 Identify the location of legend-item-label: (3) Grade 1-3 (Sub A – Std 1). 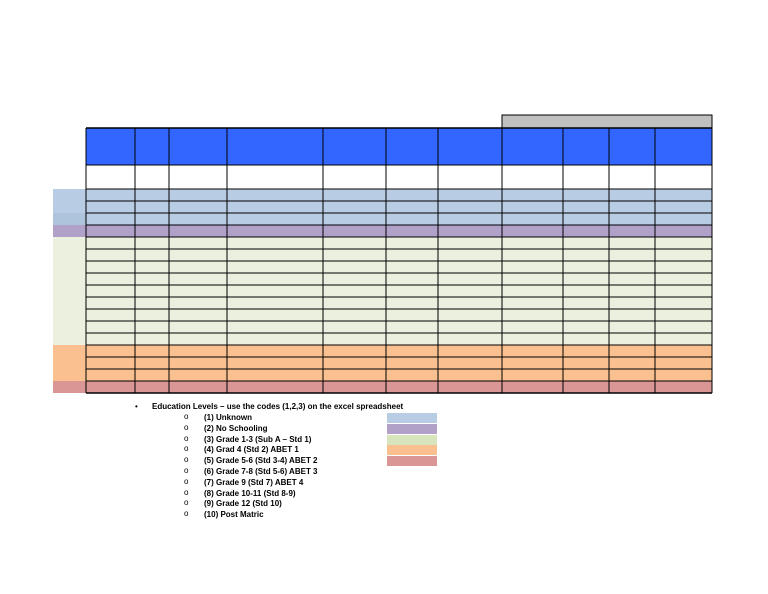
(258, 439).